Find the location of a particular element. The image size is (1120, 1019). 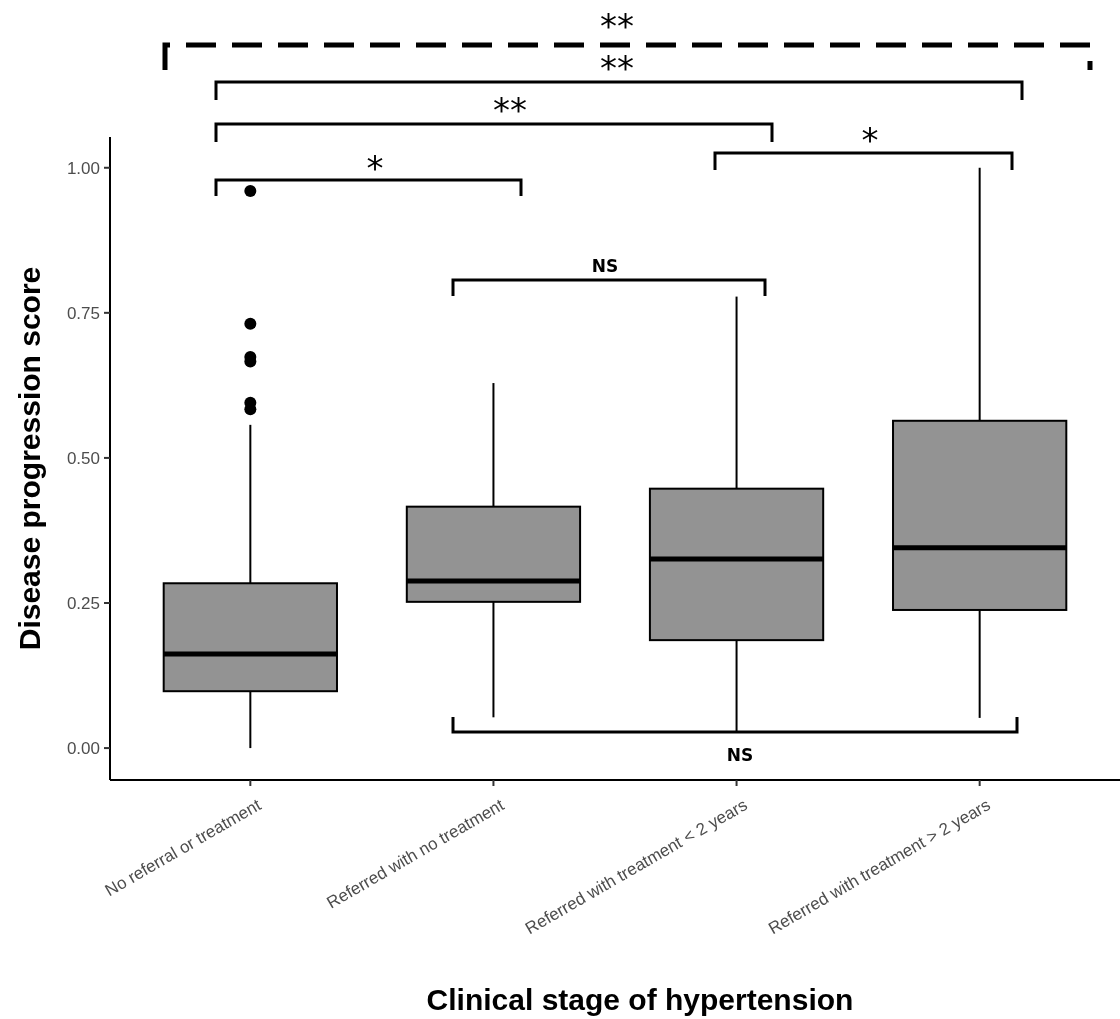

y-tick-label: 0.25 is located at coordinates (83, 603).